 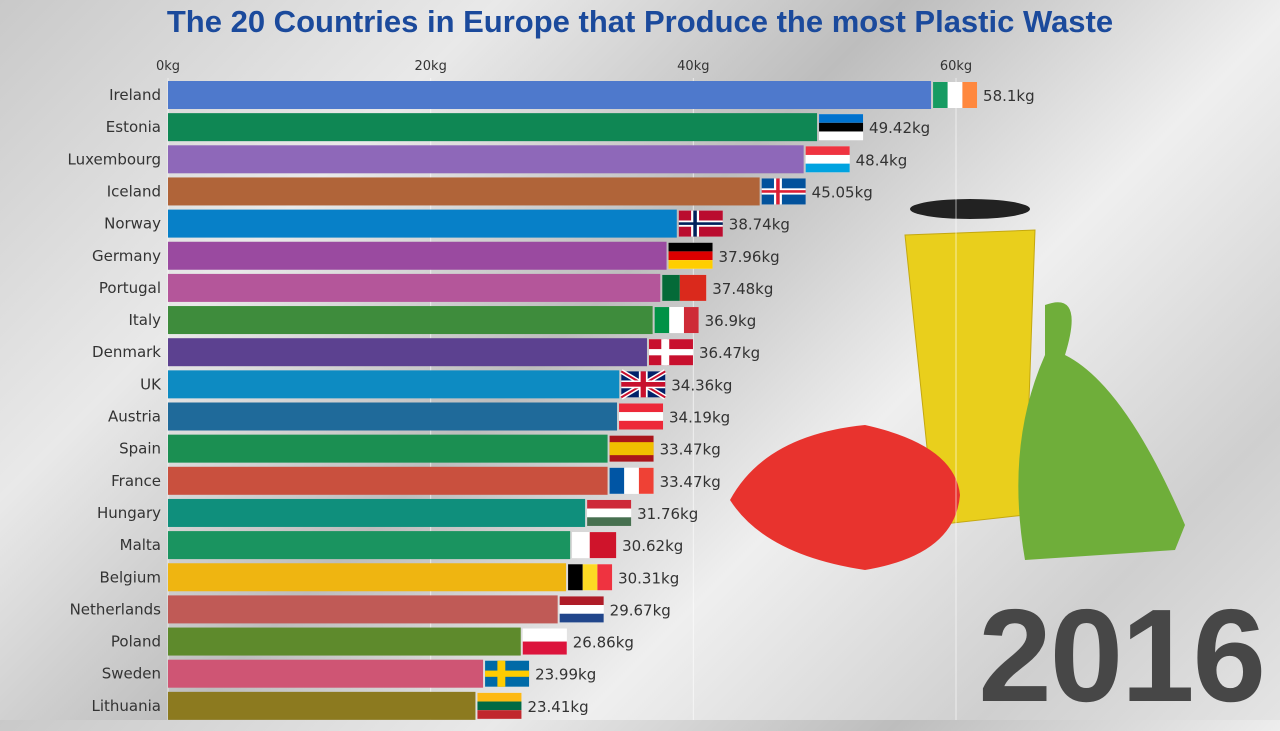 What do you see at coordinates (827, 159) in the screenshot?
I see `luxembourg-flag-icon` at bounding box center [827, 159].